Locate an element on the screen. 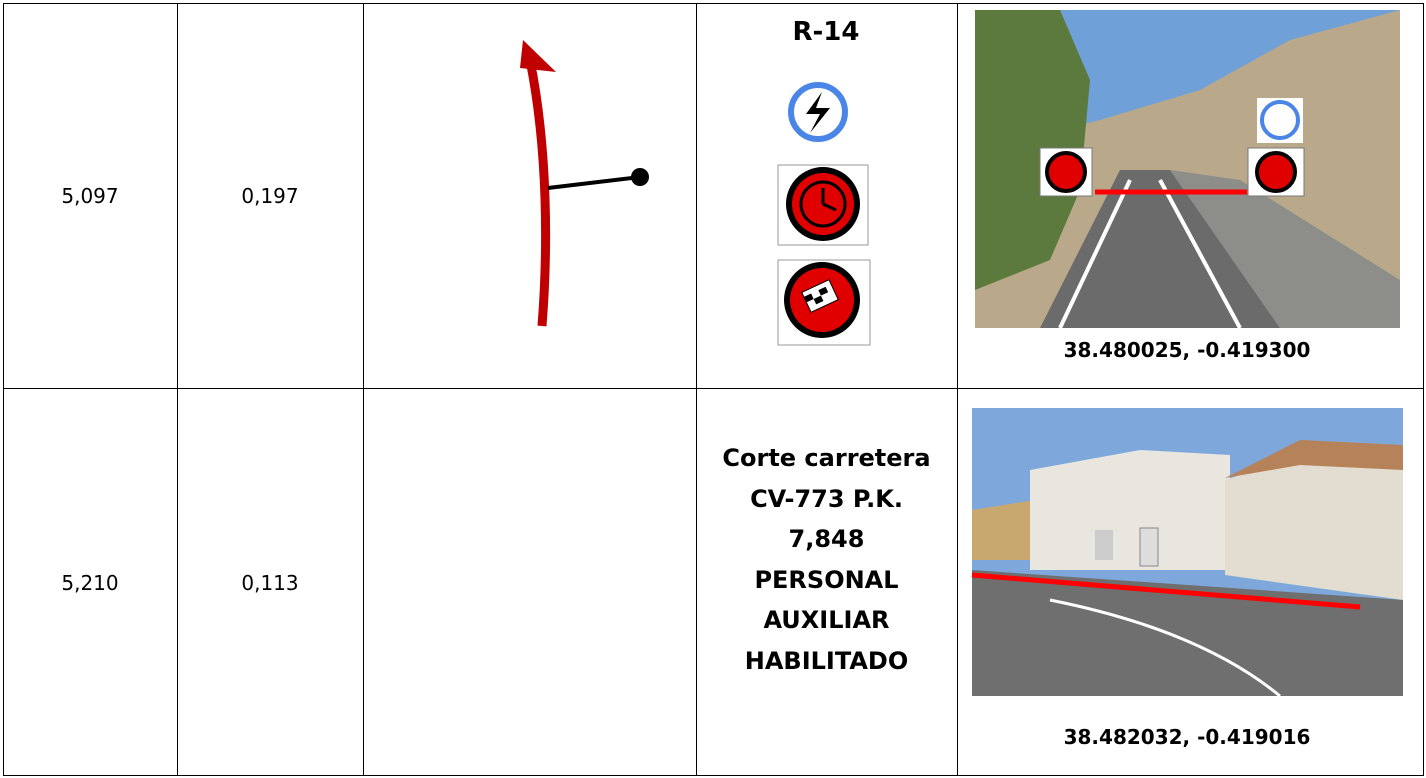  sign-line: HABILITADO is located at coordinates (826, 660).